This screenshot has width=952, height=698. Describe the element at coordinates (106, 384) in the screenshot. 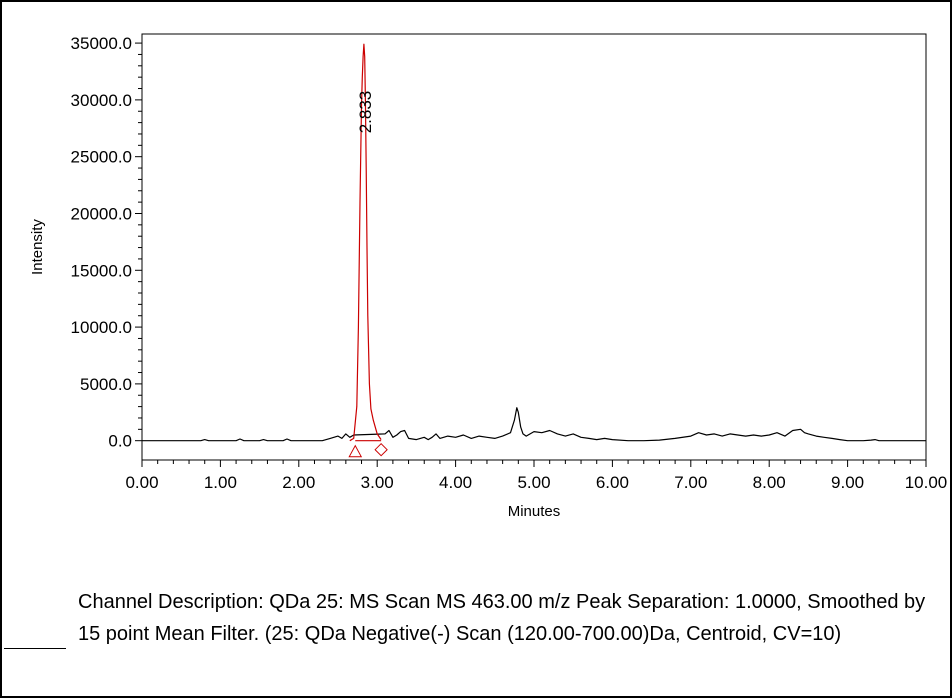

I see `y-tick-label: 5000.0` at that location.